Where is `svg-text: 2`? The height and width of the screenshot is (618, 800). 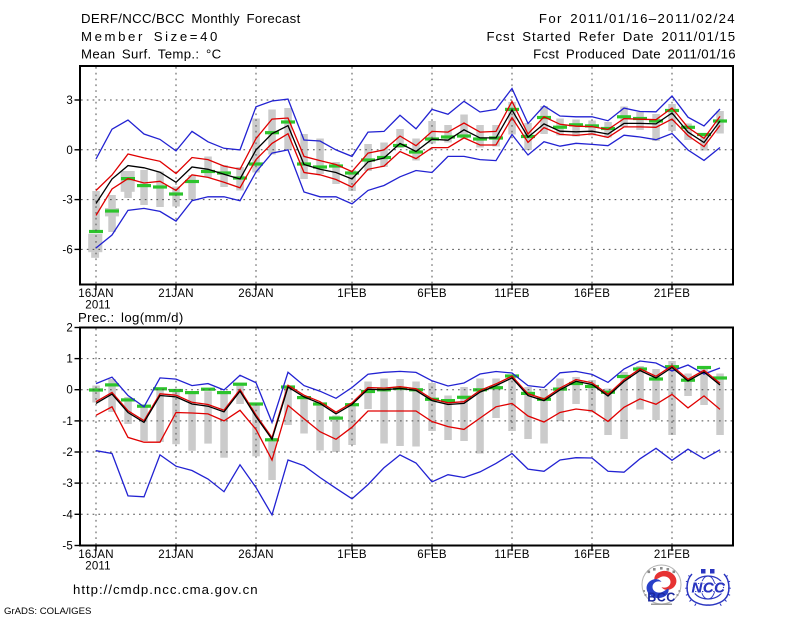
svg-text: 2 is located at coordinates (69, 329).